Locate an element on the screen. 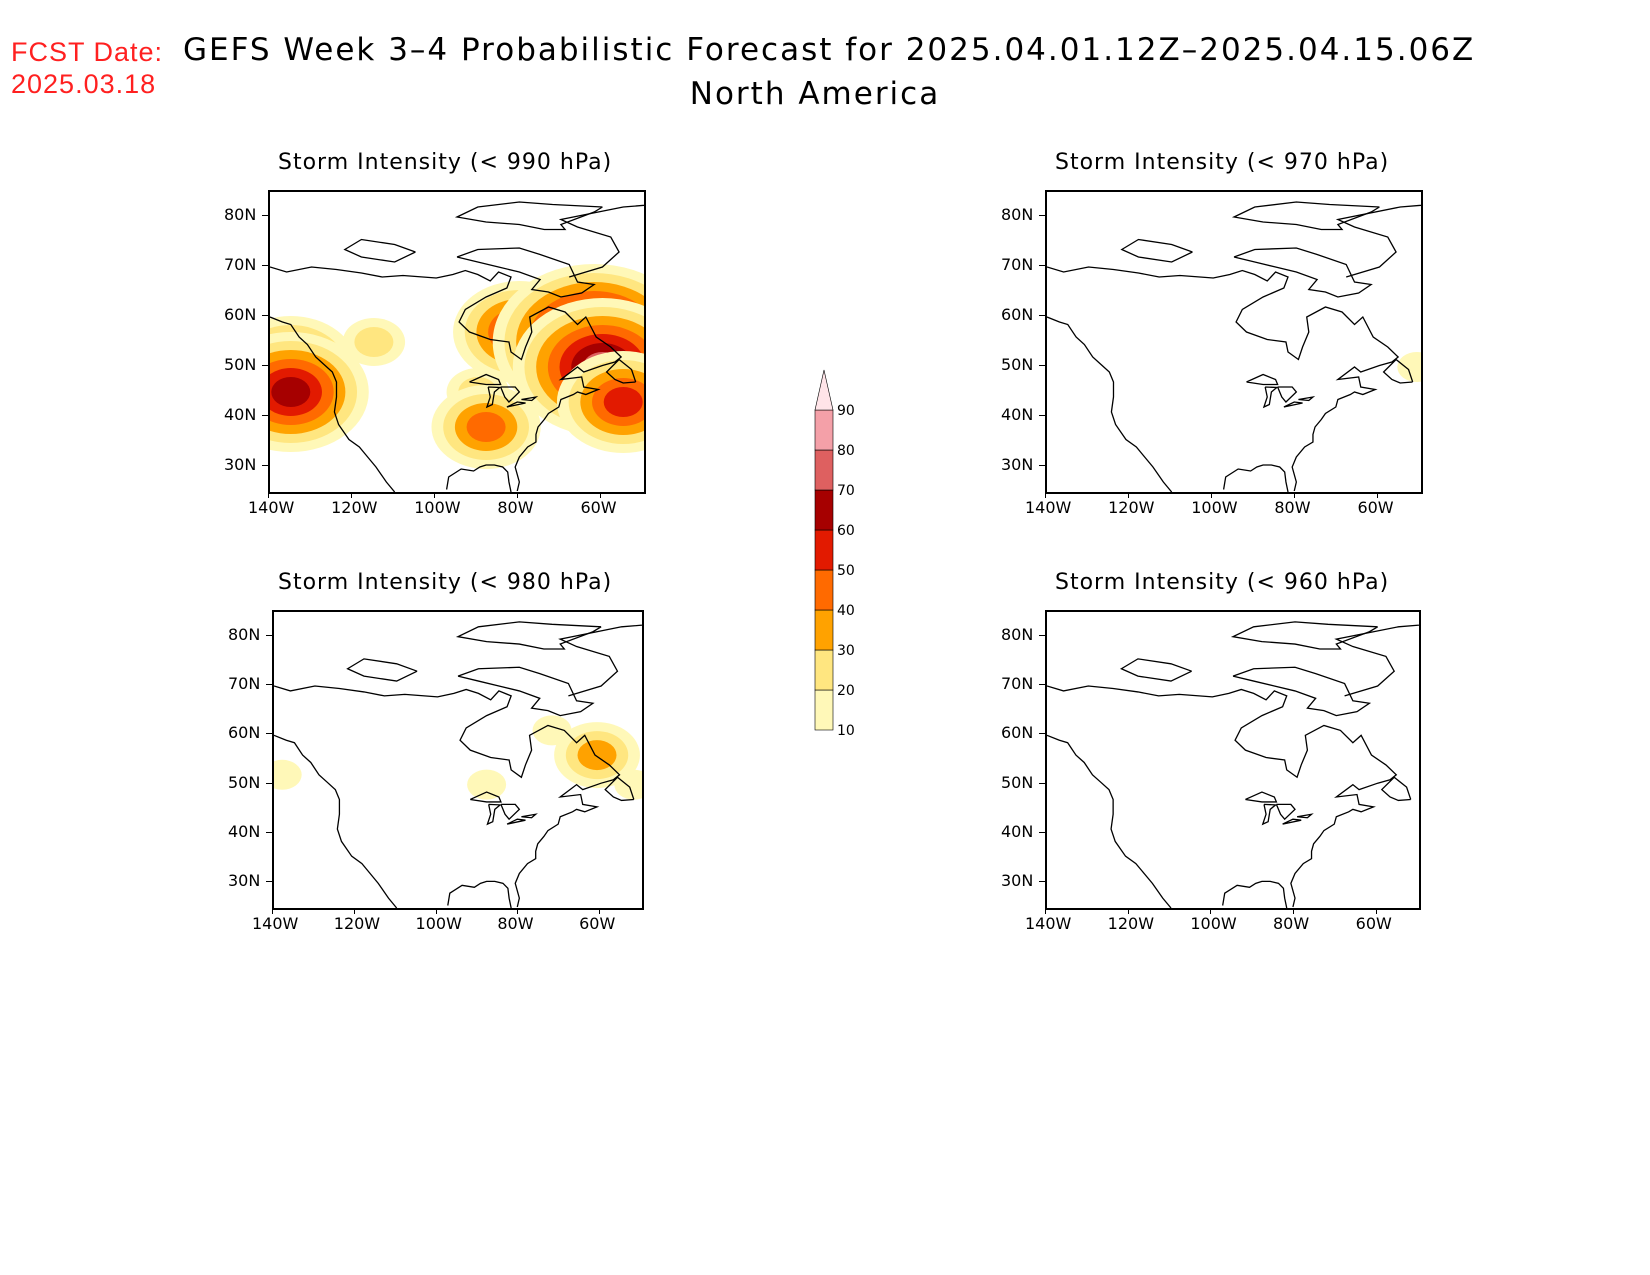  fcst-label: FCST Date: is located at coordinates (87, 52).